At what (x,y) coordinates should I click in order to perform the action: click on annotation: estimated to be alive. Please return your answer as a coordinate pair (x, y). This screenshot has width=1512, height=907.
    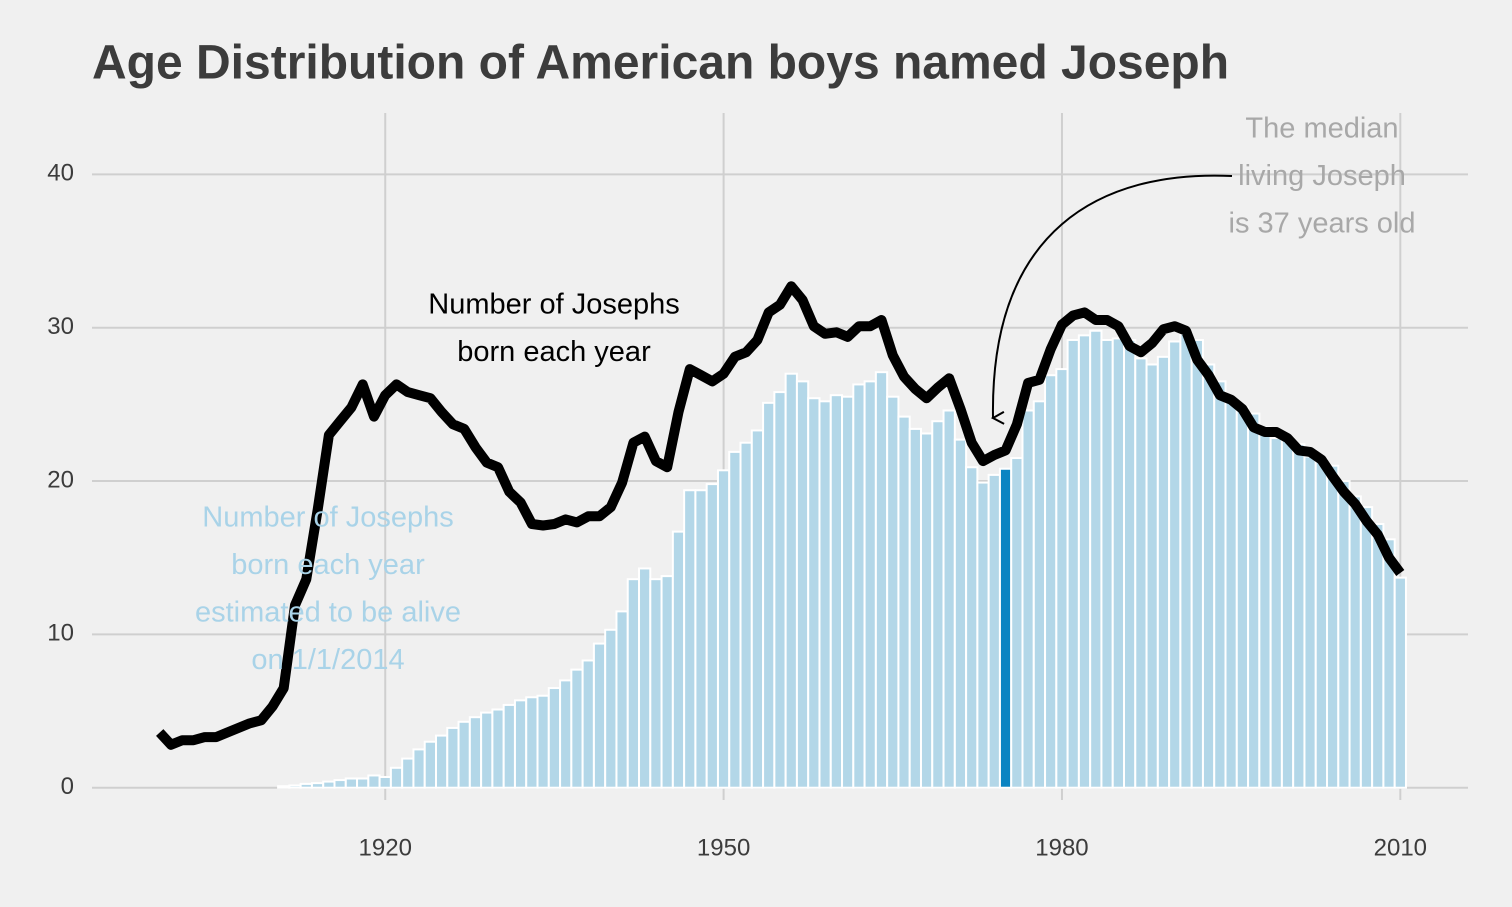
    Looking at the image, I should click on (328, 613).